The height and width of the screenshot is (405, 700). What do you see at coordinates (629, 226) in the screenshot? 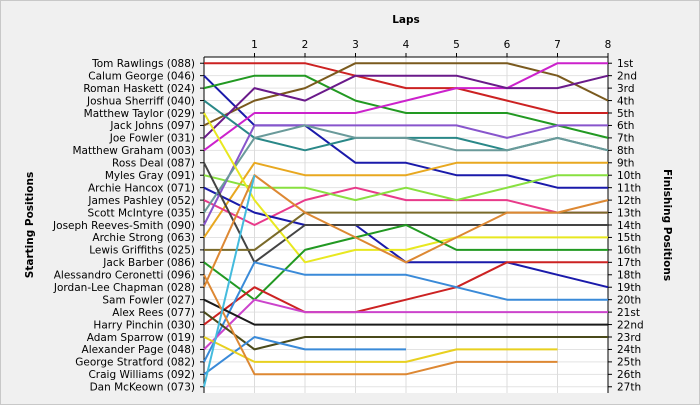
I see `finishing-position-label: 14th` at bounding box center [629, 226].